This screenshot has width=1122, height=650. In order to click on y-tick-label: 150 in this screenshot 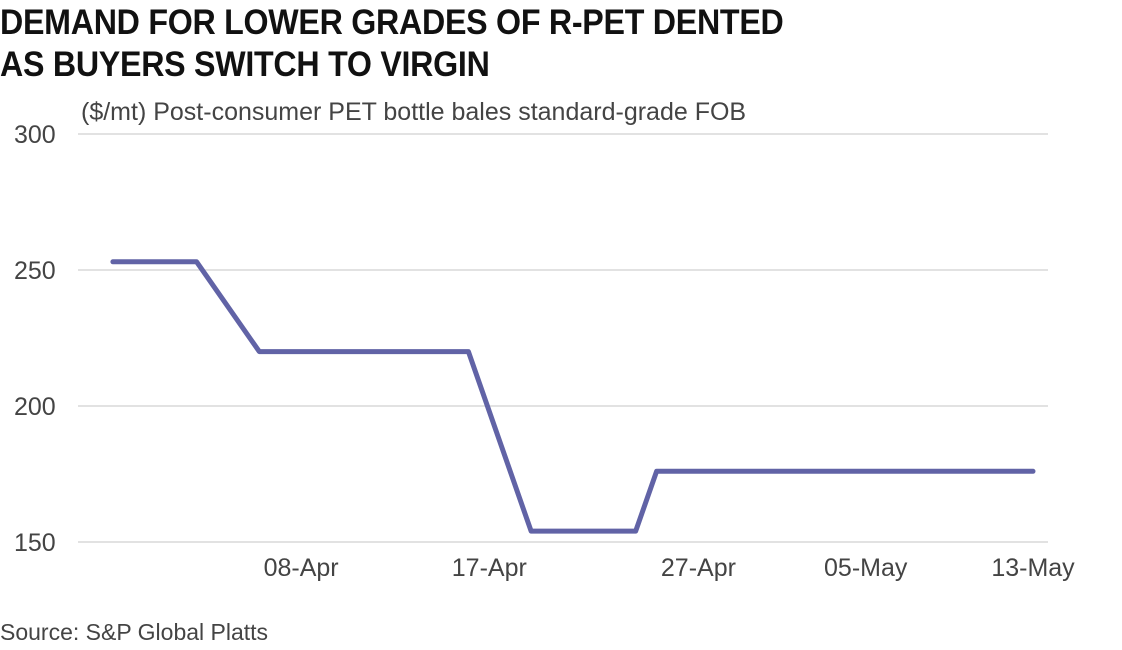, I will do `click(35, 543)`.